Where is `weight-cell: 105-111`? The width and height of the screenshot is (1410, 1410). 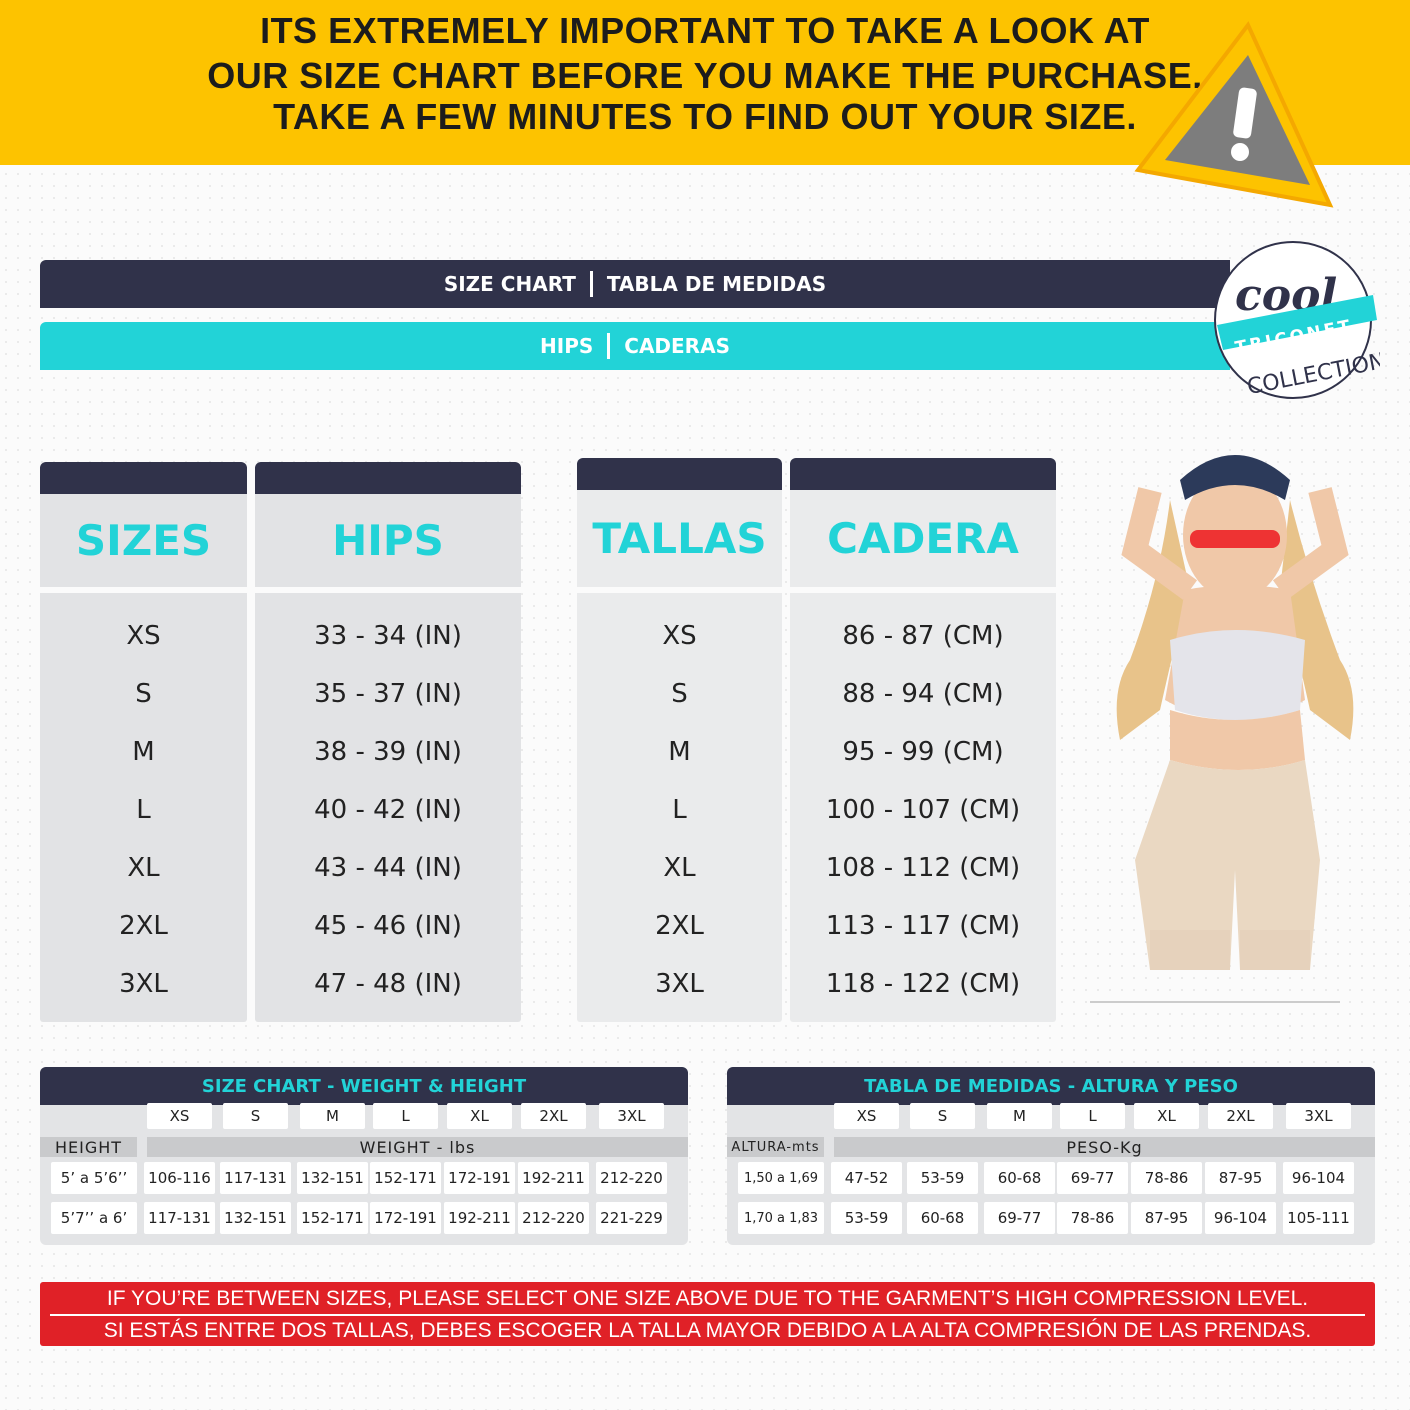 weight-cell: 105-111 is located at coordinates (1318, 1218).